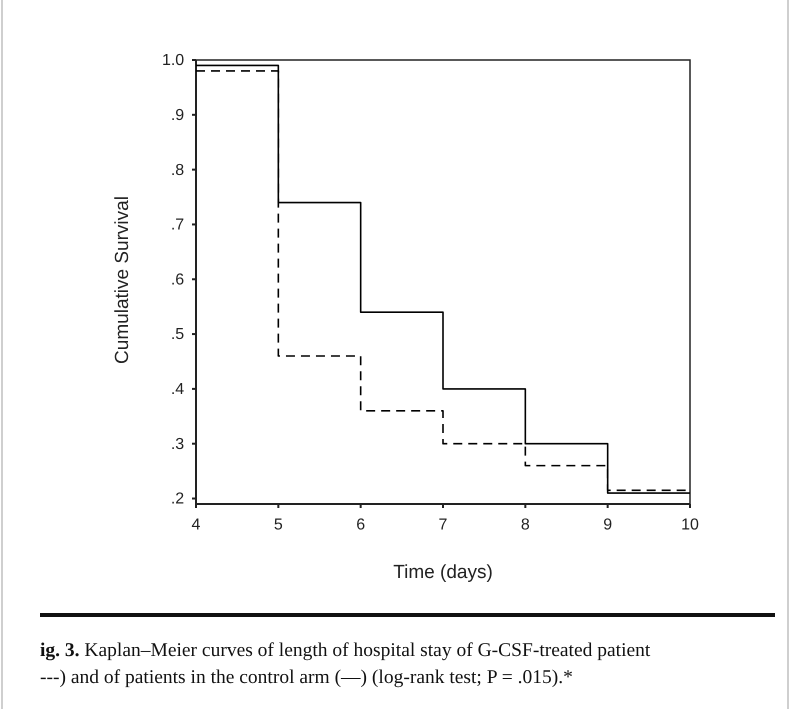 This screenshot has height=709, width=797. I want to click on x-tick-label: 5, so click(278, 525).